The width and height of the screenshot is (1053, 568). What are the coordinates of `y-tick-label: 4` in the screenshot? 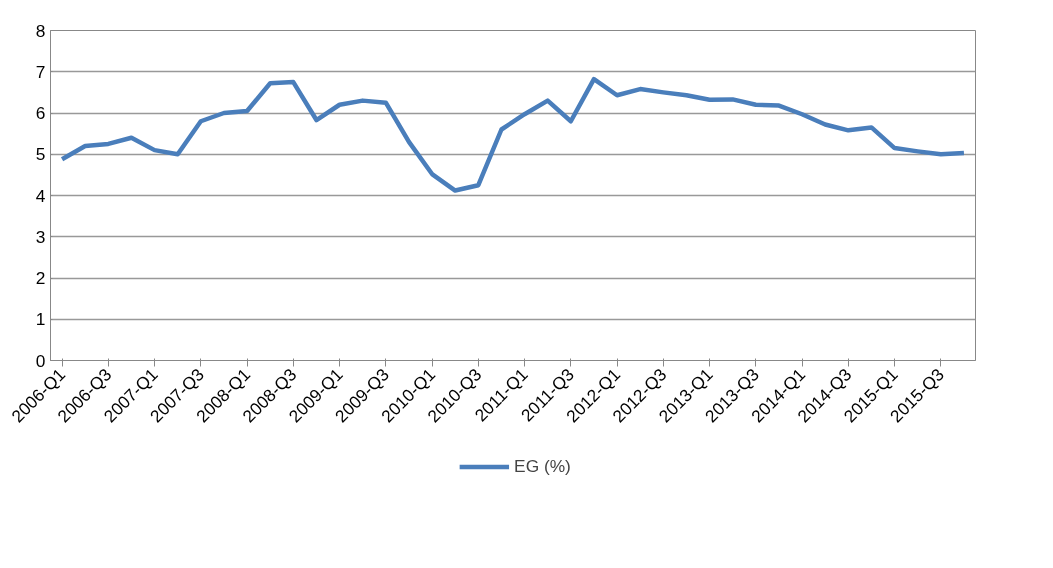 It's located at (40, 195).